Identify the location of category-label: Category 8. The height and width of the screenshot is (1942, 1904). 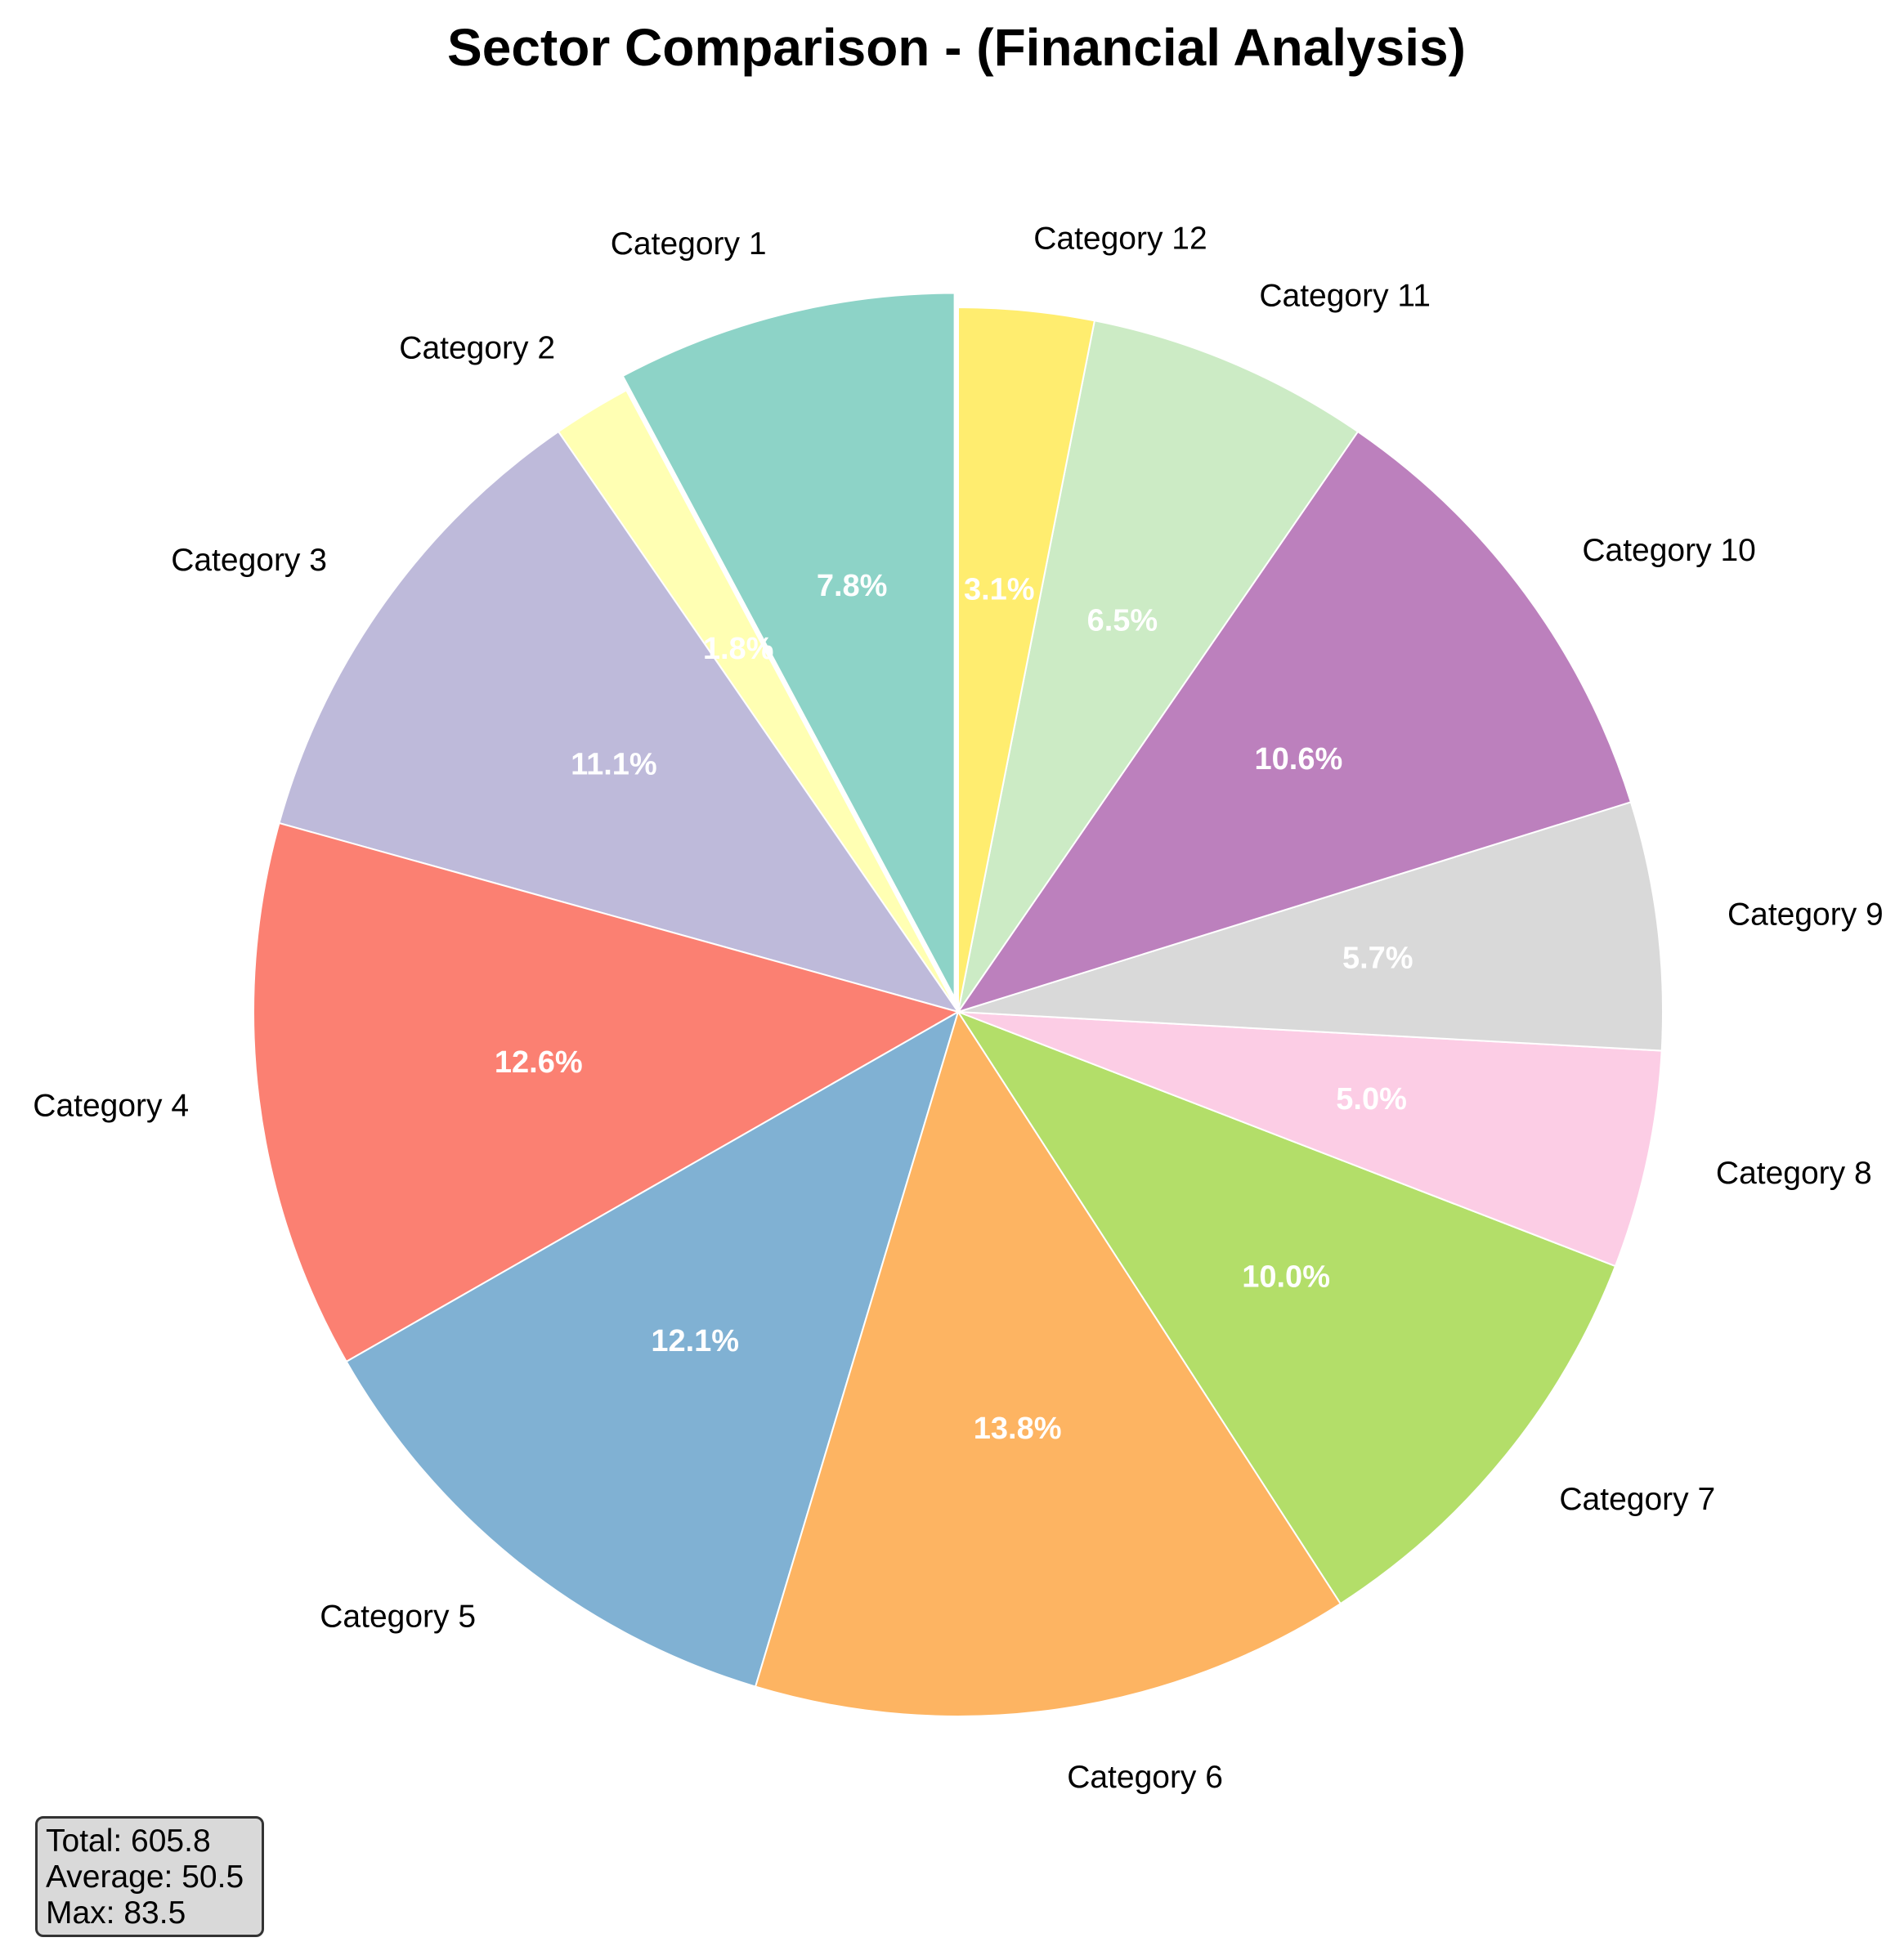
(1794, 1173).